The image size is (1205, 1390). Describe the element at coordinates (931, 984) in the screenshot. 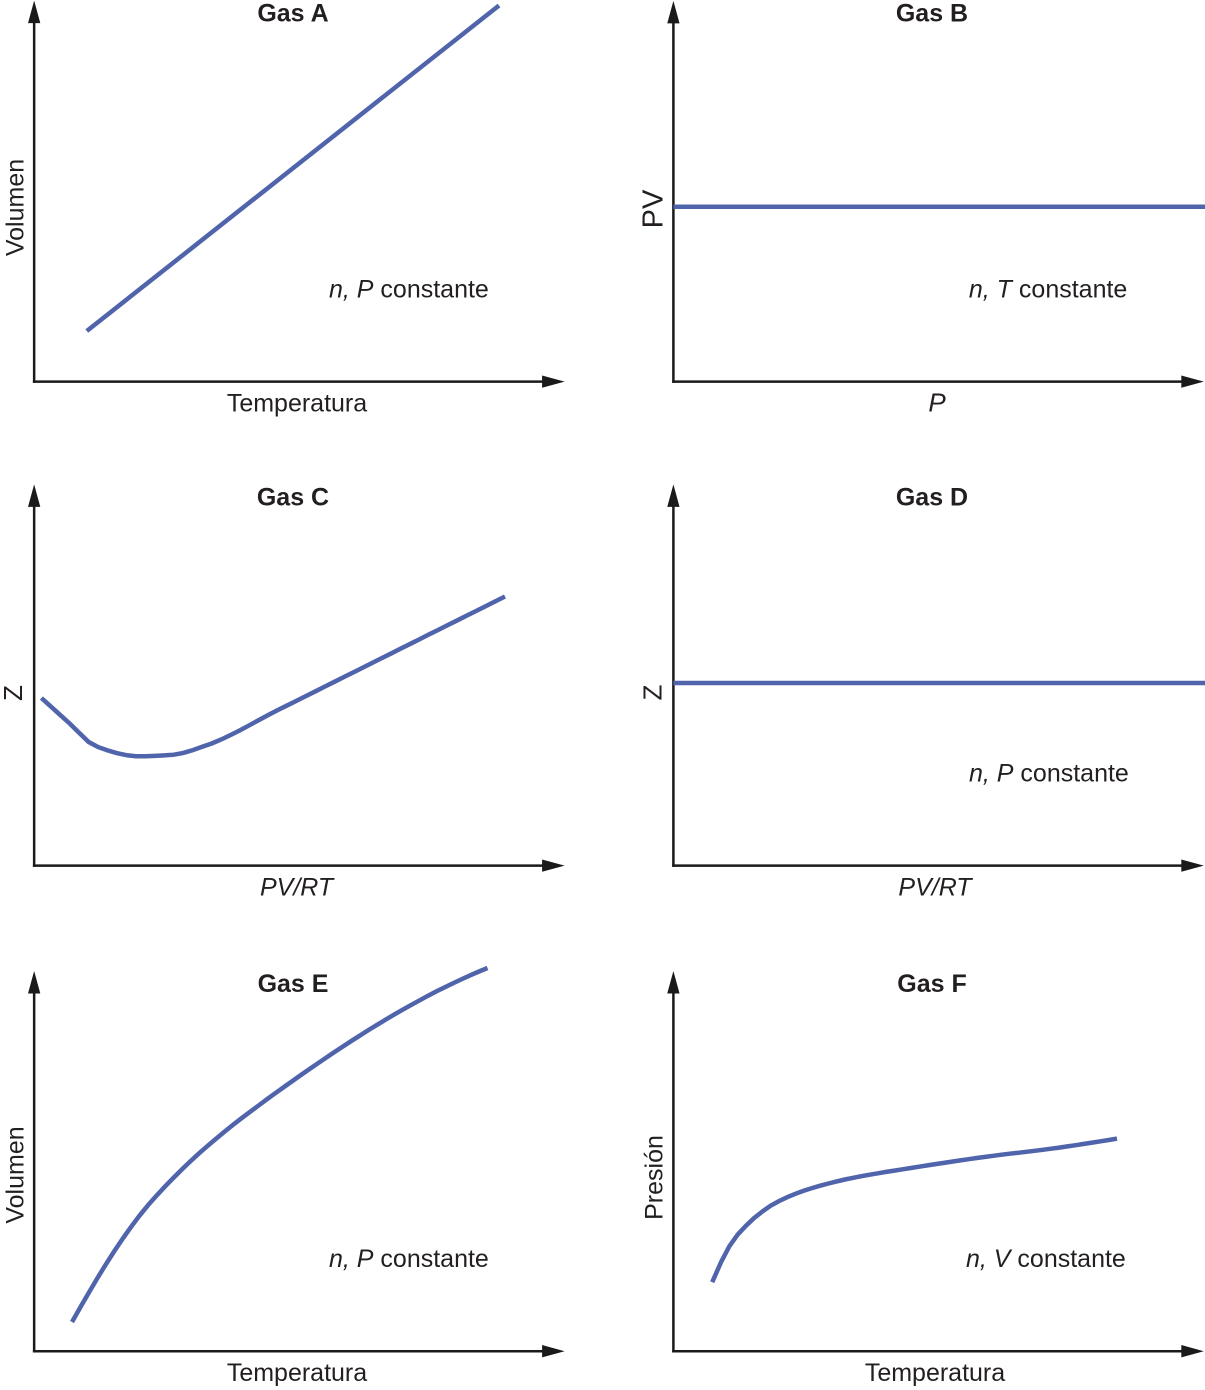

I see `svg-text: Gas F` at that location.